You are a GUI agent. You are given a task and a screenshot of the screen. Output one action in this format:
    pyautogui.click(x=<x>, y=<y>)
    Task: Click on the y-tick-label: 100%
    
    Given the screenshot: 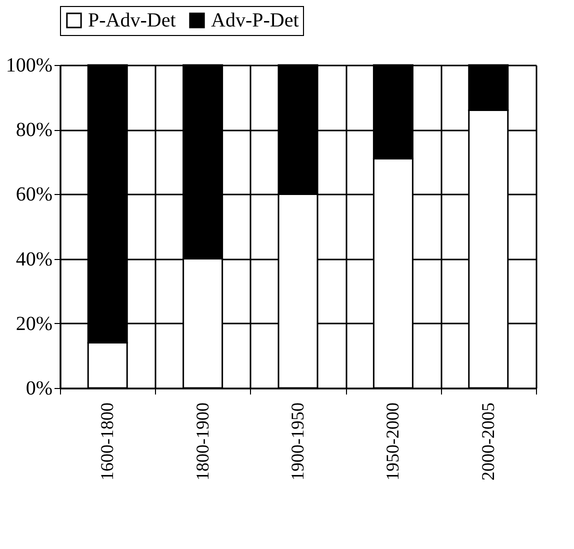 What is the action you would take?
    pyautogui.click(x=29, y=65)
    